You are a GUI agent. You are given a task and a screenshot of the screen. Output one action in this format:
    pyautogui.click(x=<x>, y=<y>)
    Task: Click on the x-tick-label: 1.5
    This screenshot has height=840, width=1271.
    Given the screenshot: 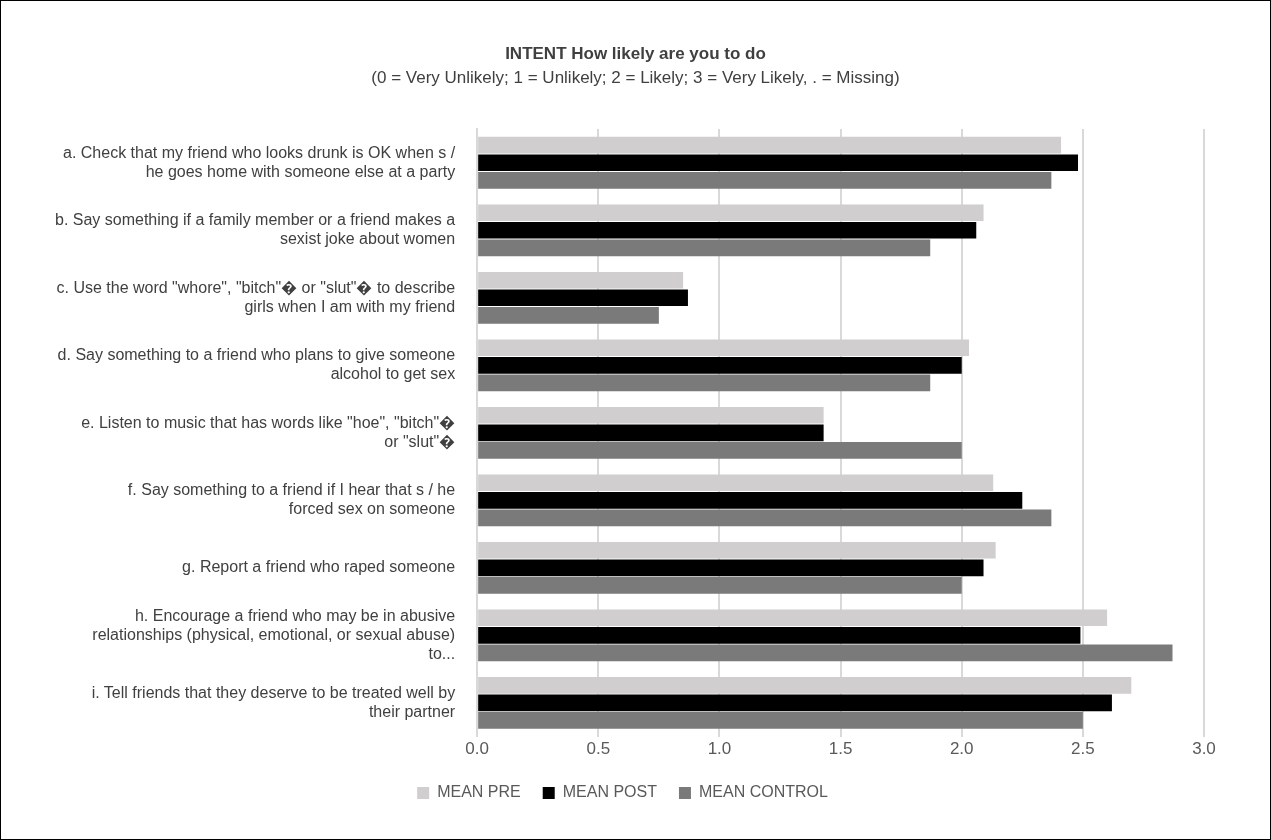 What is the action you would take?
    pyautogui.click(x=840, y=749)
    